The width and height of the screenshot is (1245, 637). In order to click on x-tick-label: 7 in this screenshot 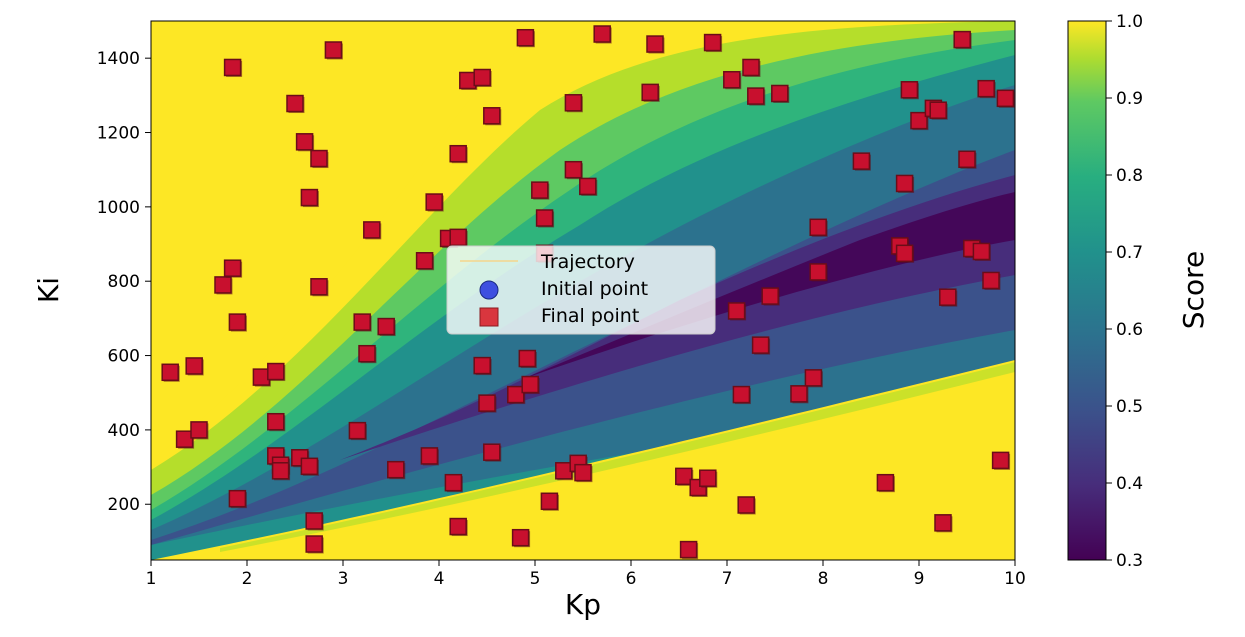, I will do `click(727, 579)`.